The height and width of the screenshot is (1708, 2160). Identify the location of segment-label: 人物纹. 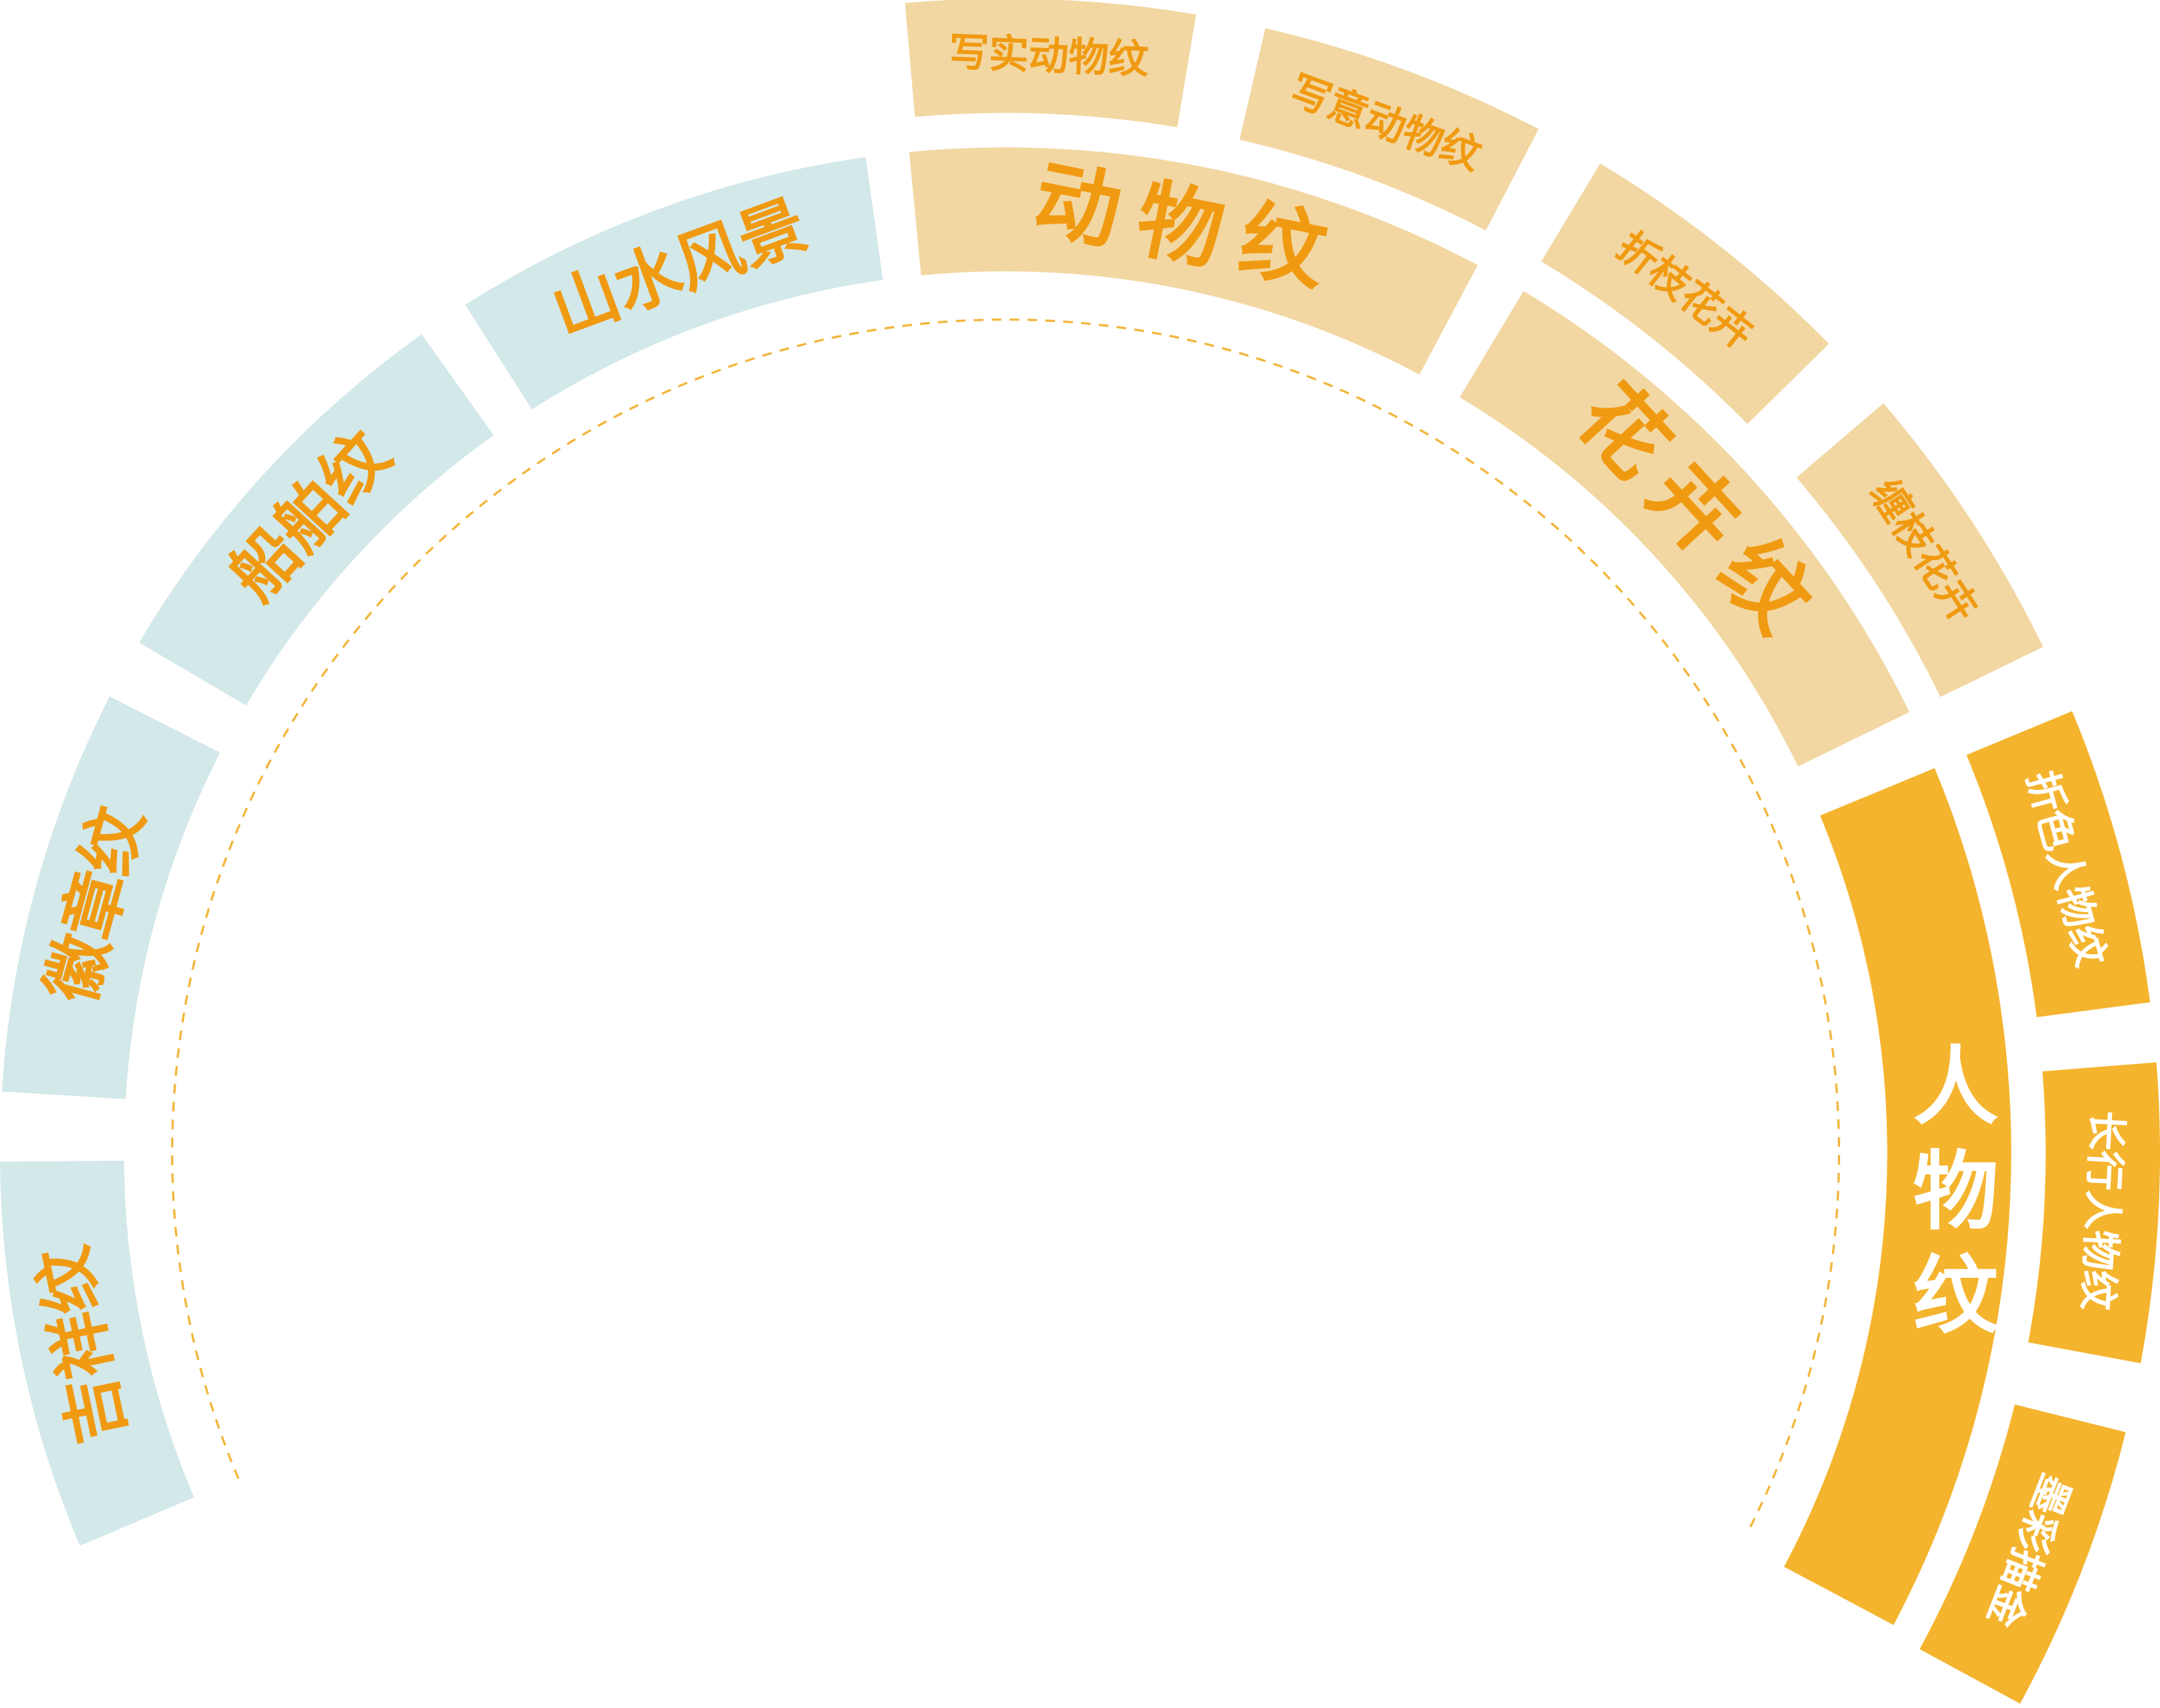
(1948, 1198).